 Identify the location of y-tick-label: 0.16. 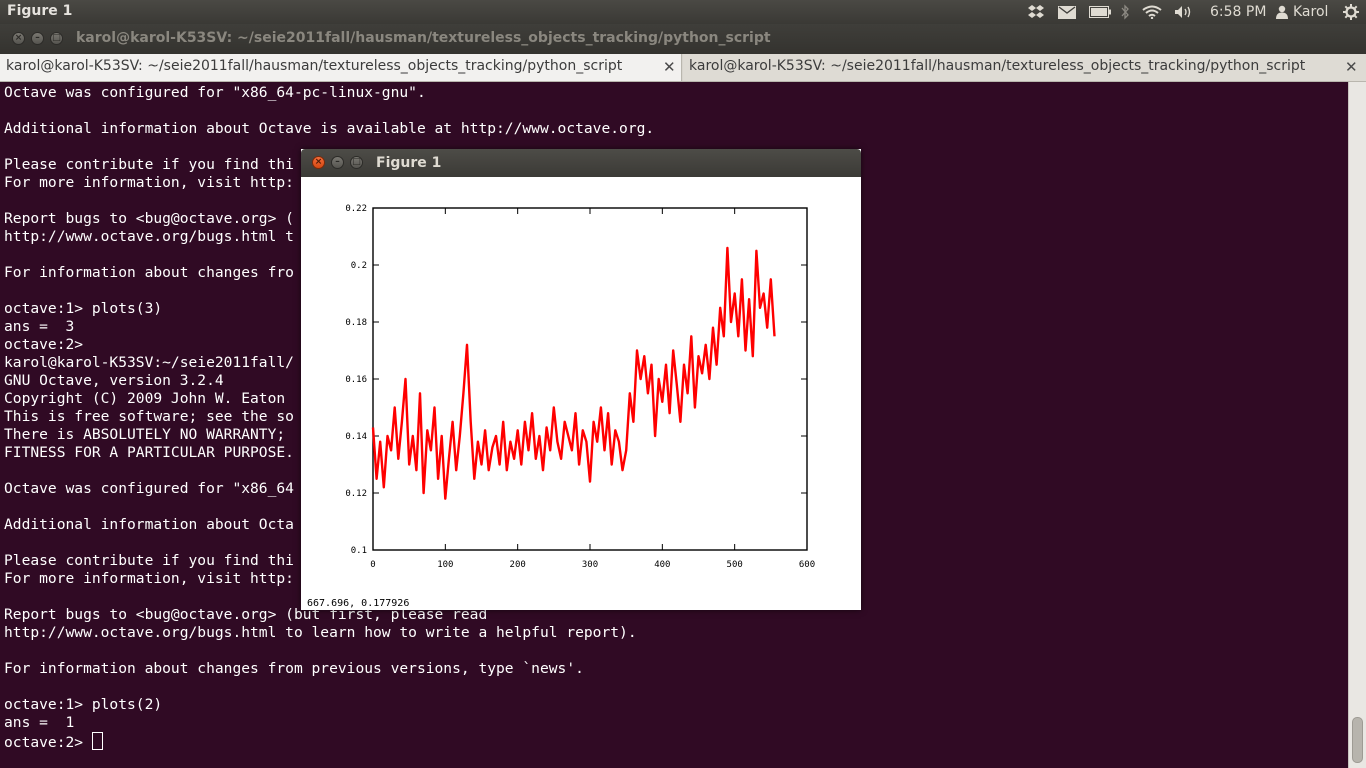
(356, 380).